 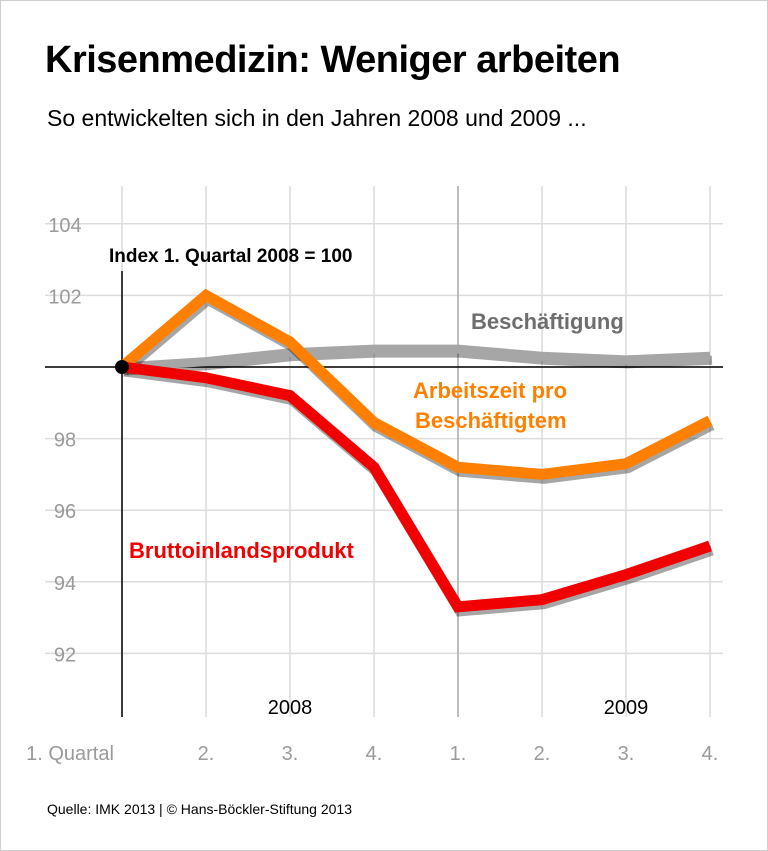 I want to click on y-tick-label: 102, so click(x=64, y=297).